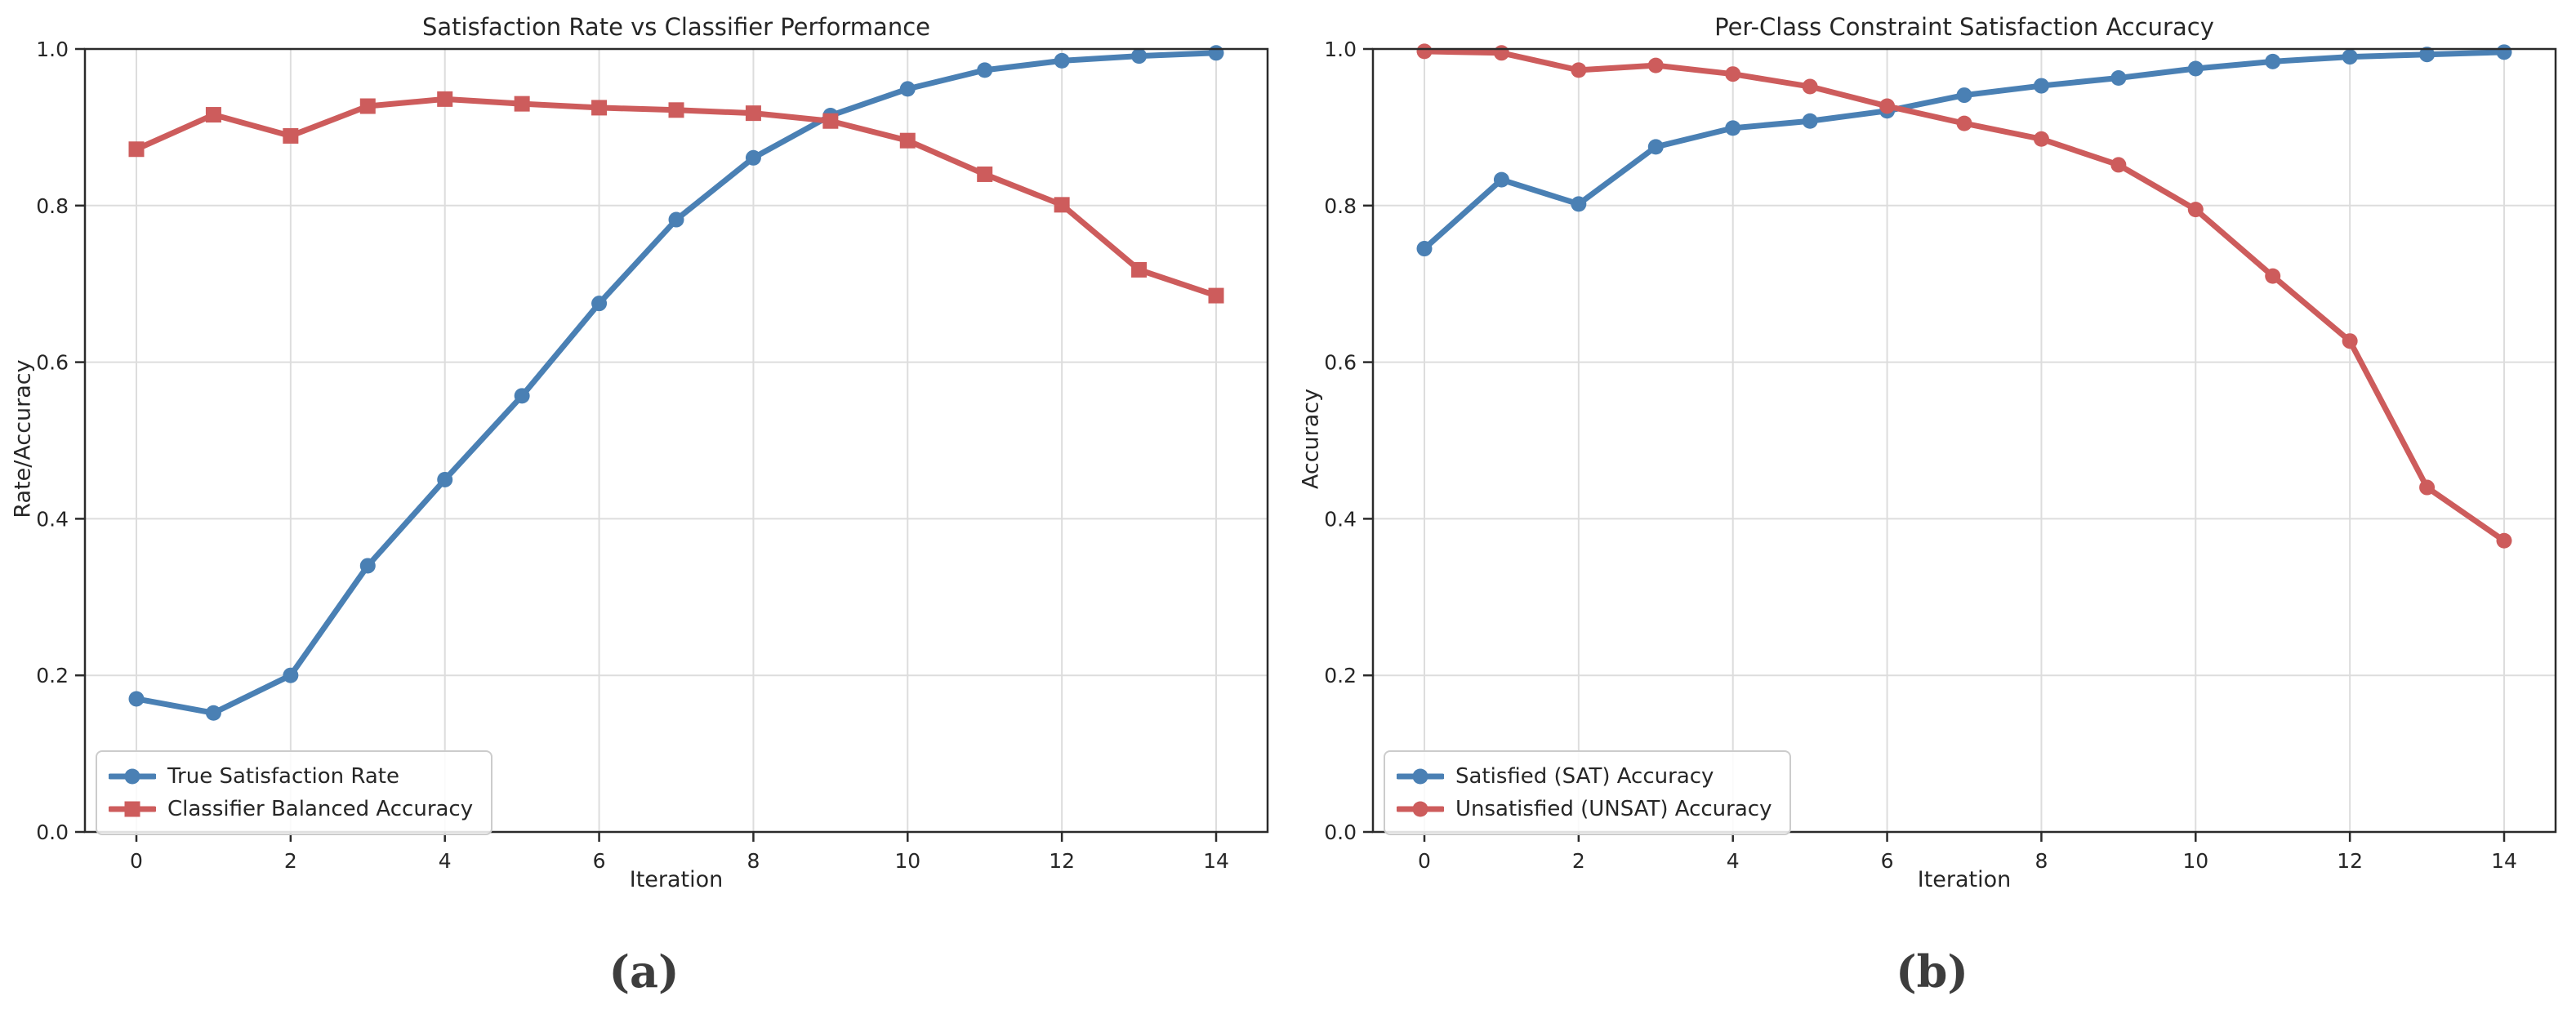 This screenshot has height=1023, width=2576. Describe the element at coordinates (320, 809) in the screenshot. I see `legend-label: Classifier Balanced Accuracy` at that location.